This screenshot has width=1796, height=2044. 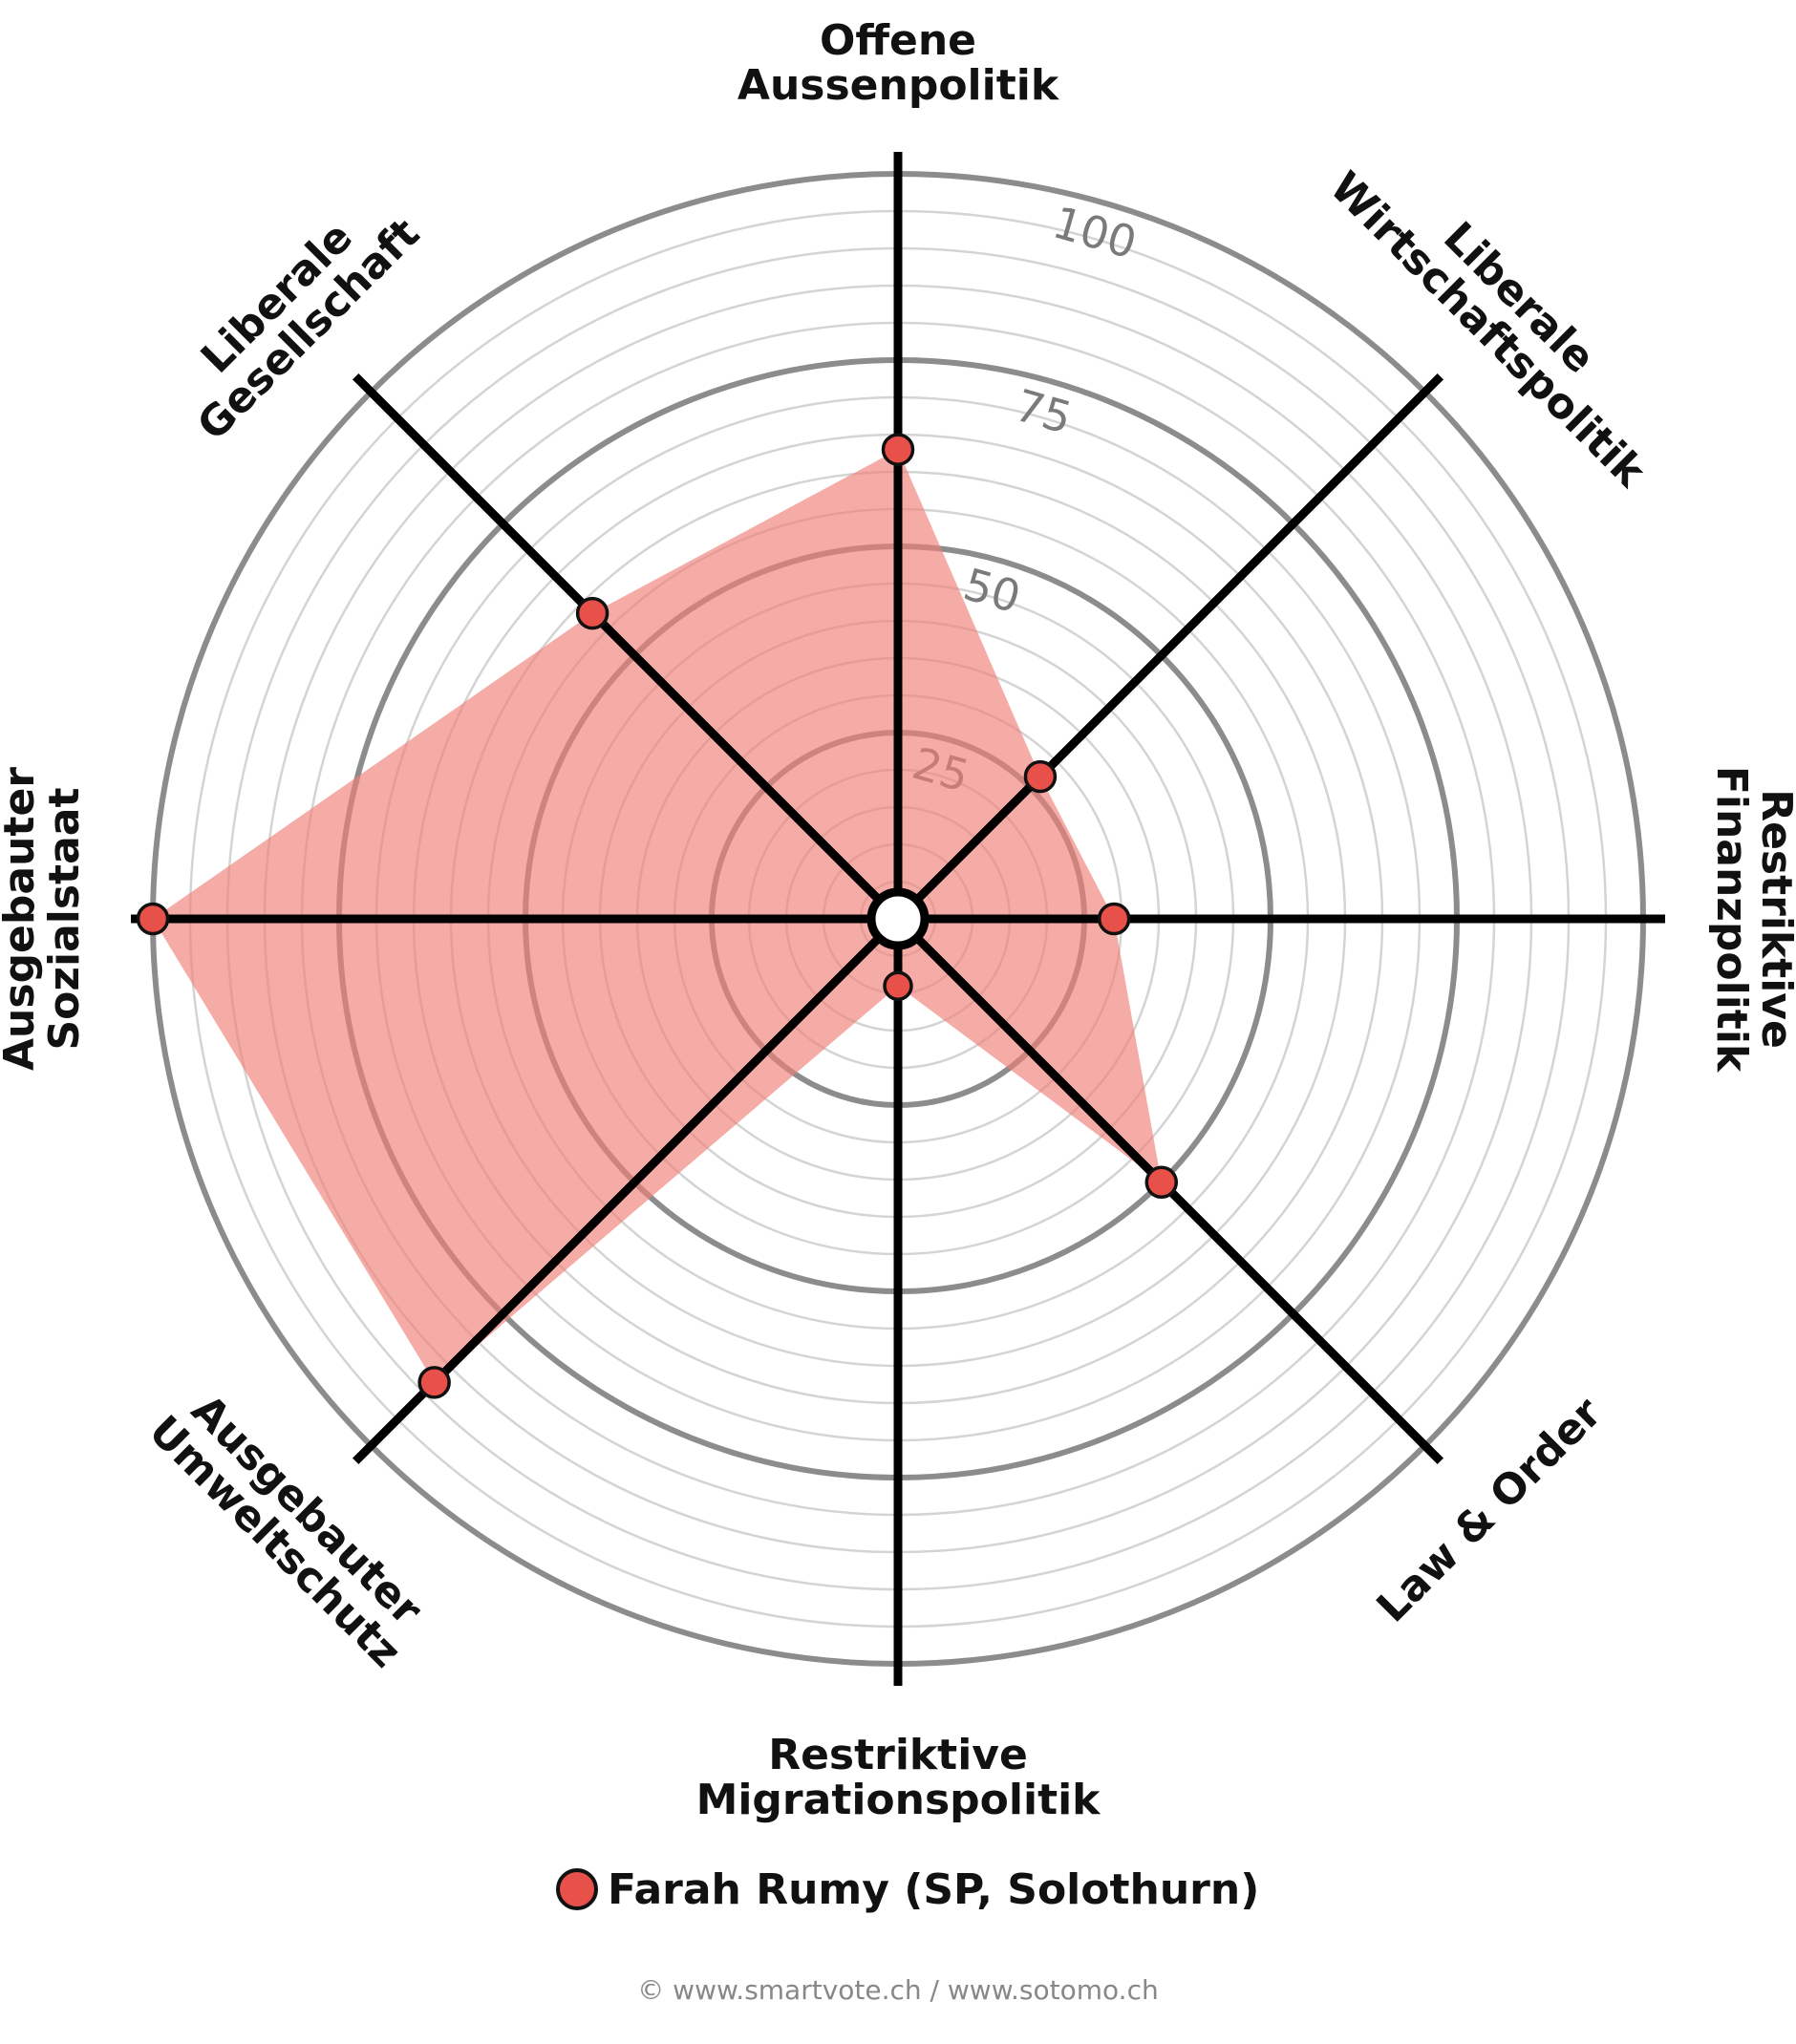 What do you see at coordinates (933, 1890) in the screenshot?
I see `legend-label: Farah Rumy (SP, Solothurn)` at bounding box center [933, 1890].